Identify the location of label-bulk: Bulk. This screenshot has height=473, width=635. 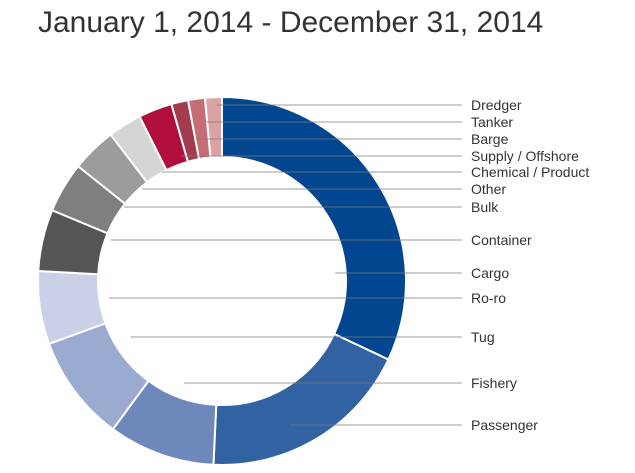
(485, 207).